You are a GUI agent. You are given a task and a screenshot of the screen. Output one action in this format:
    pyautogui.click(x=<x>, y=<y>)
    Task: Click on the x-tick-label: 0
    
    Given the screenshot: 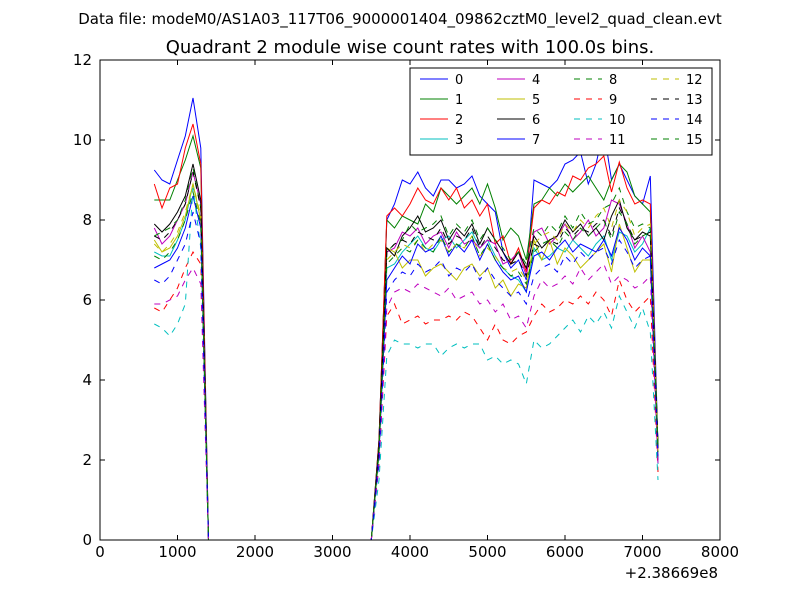 What is the action you would take?
    pyautogui.click(x=100, y=552)
    